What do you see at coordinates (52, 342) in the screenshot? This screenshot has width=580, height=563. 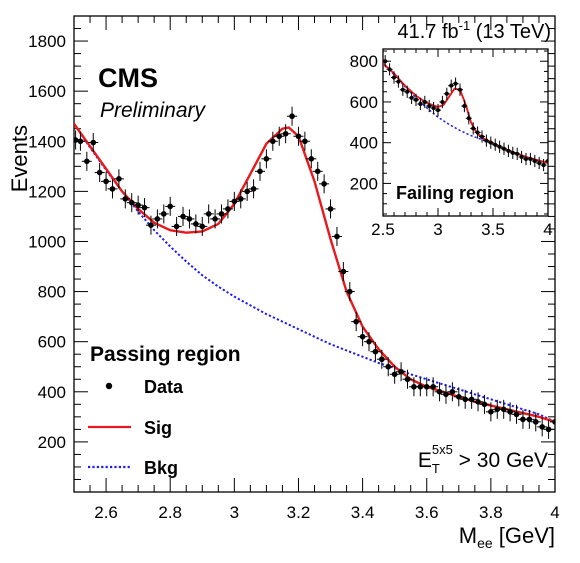 I see `main-y-tick-label: 600` at bounding box center [52, 342].